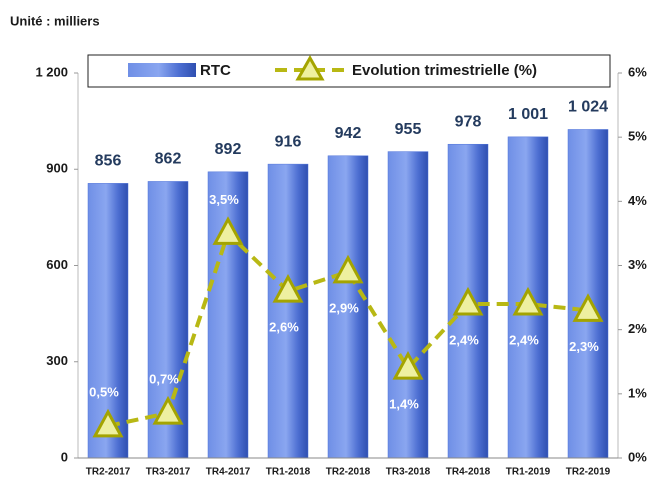 This screenshot has width=654, height=477. Describe the element at coordinates (528, 114) in the screenshot. I see `bar-value-label: 1 001` at that location.